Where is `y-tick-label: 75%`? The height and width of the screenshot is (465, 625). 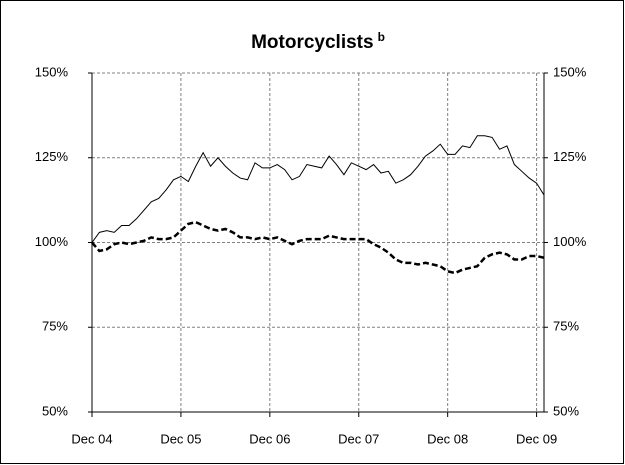 y-tick-label: 75% is located at coordinates (55, 326).